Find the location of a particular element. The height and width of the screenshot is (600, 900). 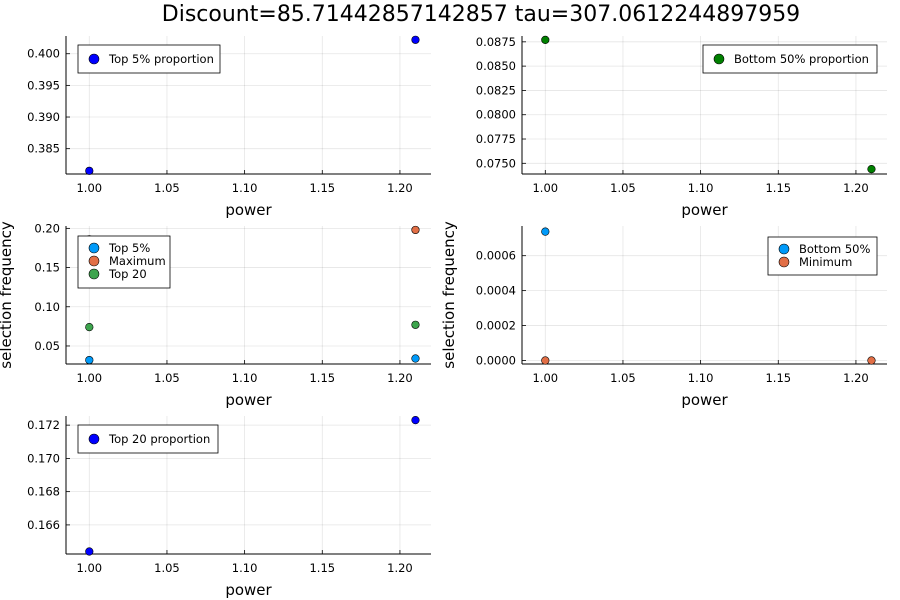

legend: Top 5% proportion is located at coordinates (149, 59).